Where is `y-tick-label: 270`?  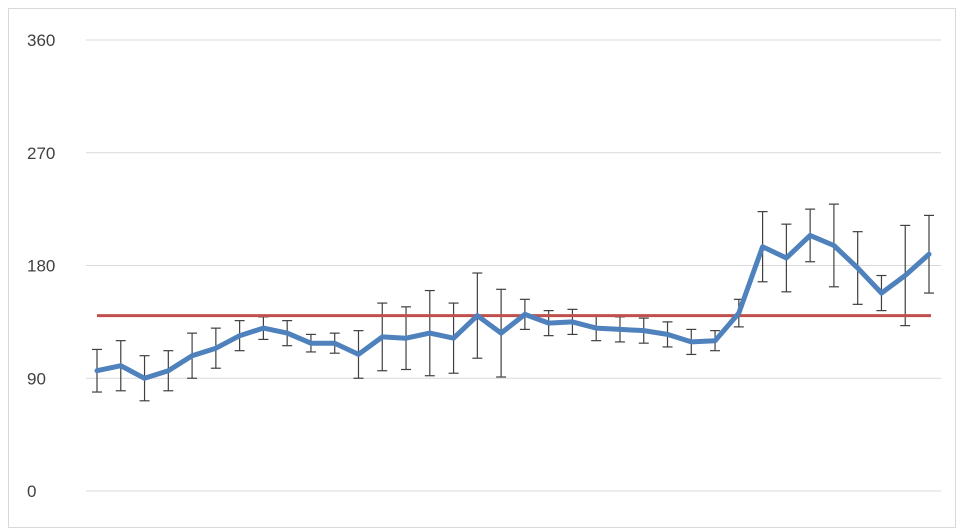 y-tick-label: 270 is located at coordinates (41, 153).